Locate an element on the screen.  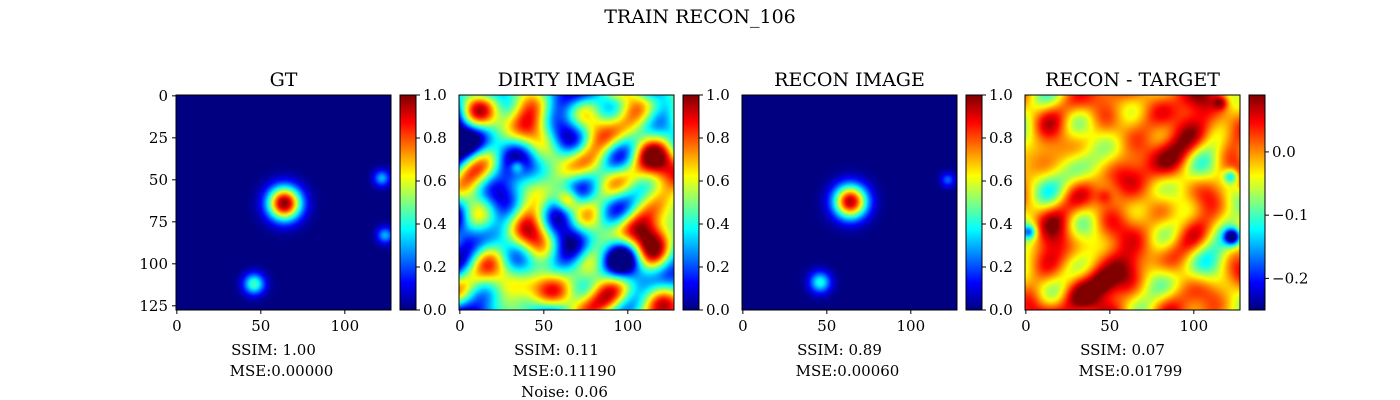
metrics-caption: SSIM: 0.11 MSE:0.11190 Noise: 0.06 is located at coordinates (565, 370).